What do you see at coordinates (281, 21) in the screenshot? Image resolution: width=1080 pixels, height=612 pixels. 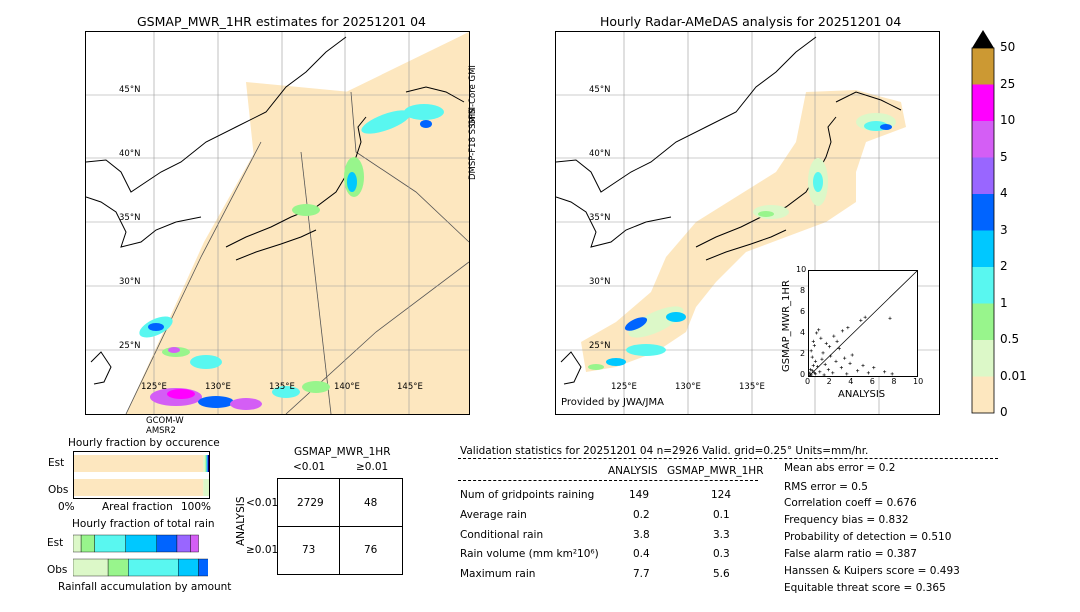 I see `left-map-title: GSMAP_MWR_1HR estimates for 20251201 04` at bounding box center [281, 21].